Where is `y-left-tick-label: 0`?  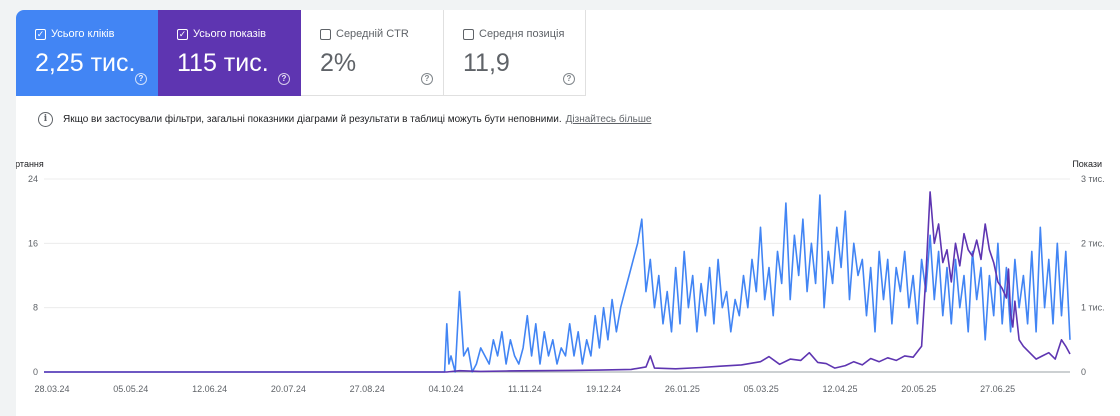
y-left-tick-label: 0 is located at coordinates (35, 372).